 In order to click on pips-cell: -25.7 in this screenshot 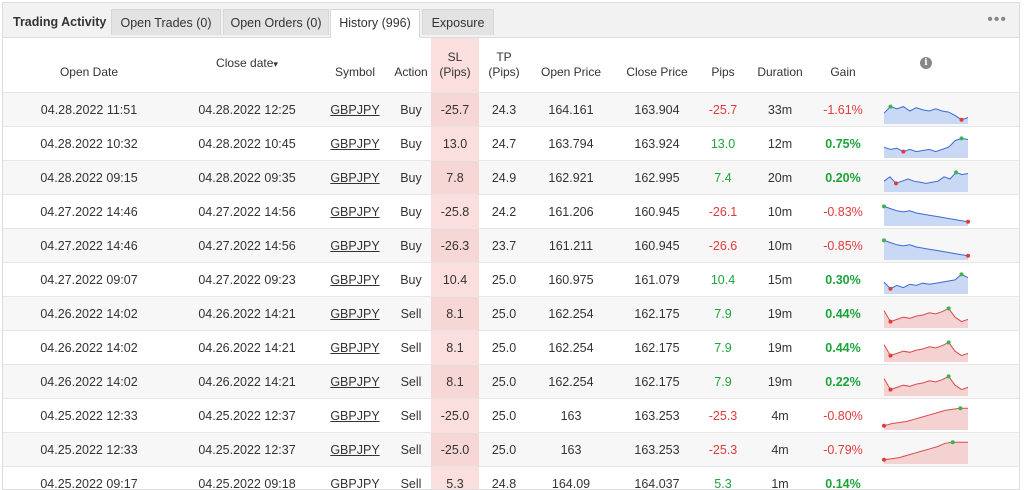, I will do `click(723, 110)`.